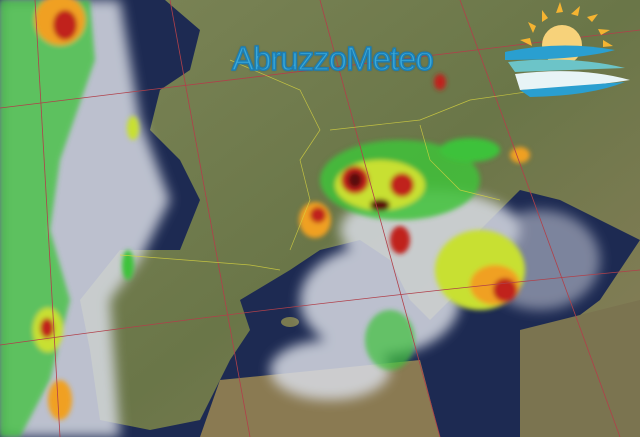  What do you see at coordinates (567, 49) in the screenshot?
I see `sun-waves-logo-icon` at bounding box center [567, 49].